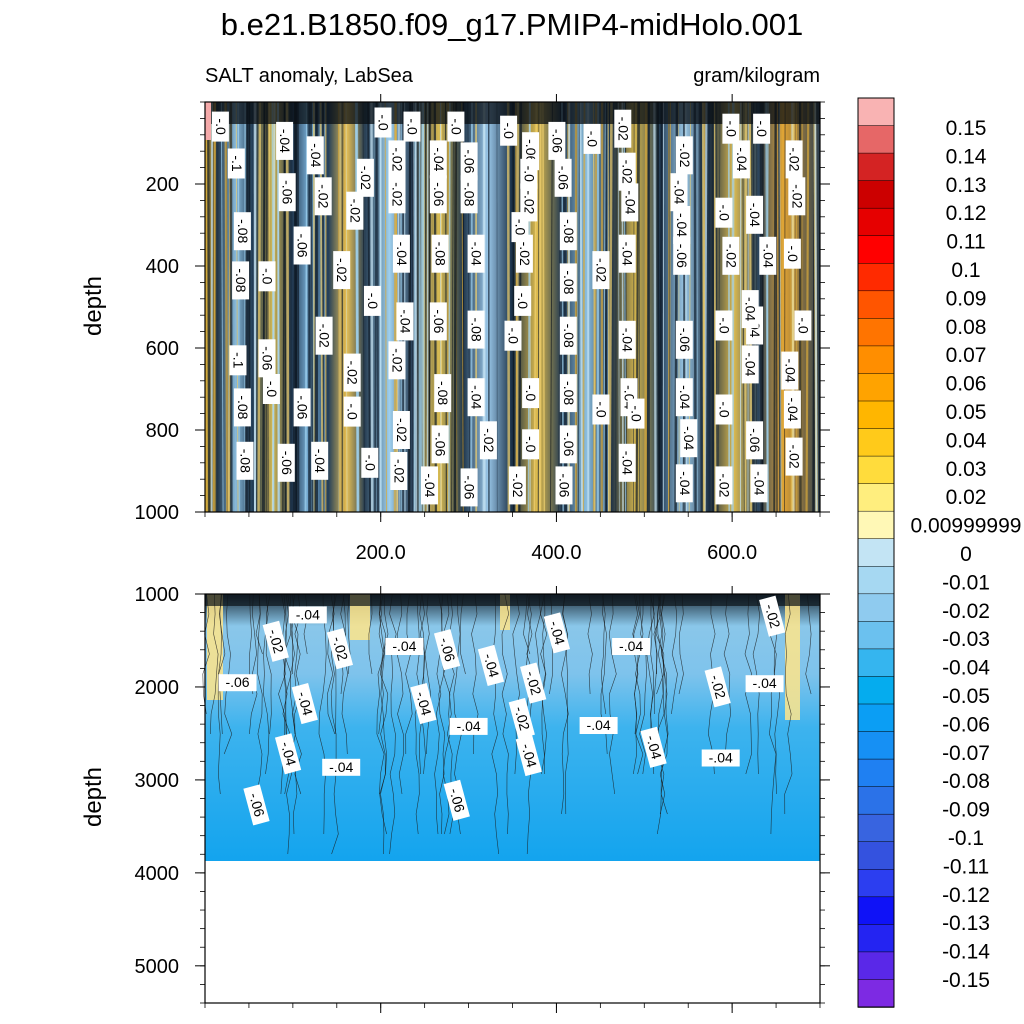 Image resolution: width=1024 pixels, height=1024 pixels. What do you see at coordinates (162, 267) in the screenshot?
I see `y-tick-label: 400` at bounding box center [162, 267].